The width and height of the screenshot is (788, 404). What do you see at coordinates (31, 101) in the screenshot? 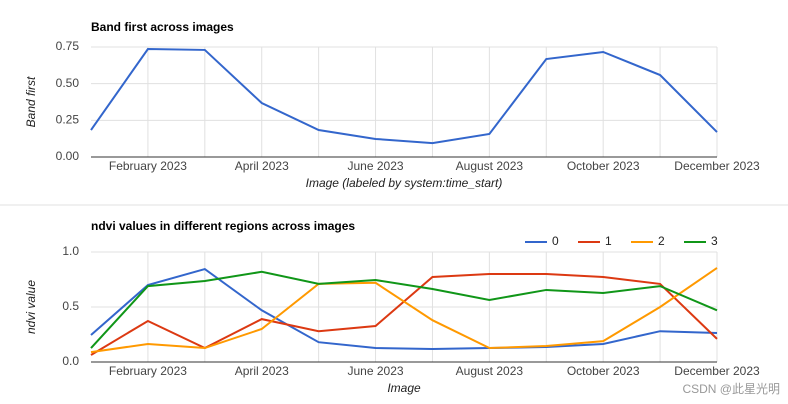
I see `y-axis-title: Band first` at bounding box center [31, 101].